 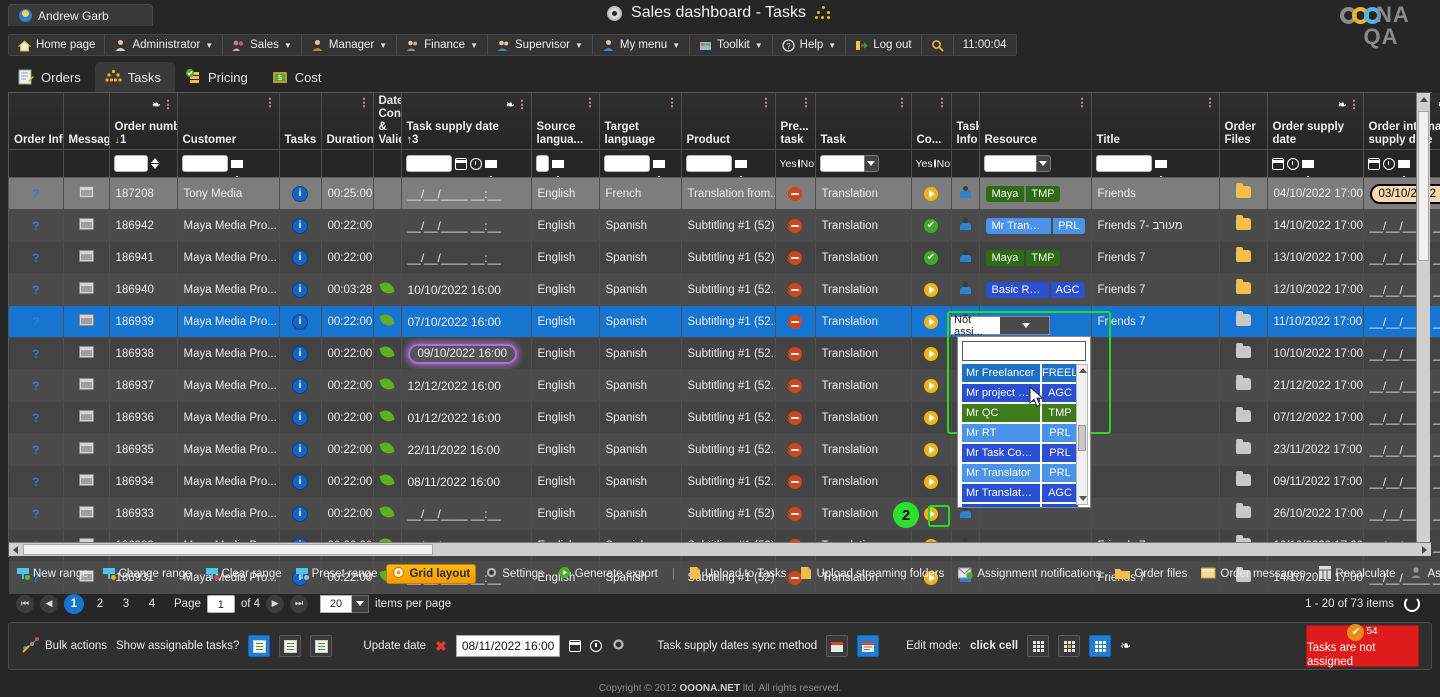 I want to click on dropdown-item: Mr Translator PRL, so click(x=1020, y=473).